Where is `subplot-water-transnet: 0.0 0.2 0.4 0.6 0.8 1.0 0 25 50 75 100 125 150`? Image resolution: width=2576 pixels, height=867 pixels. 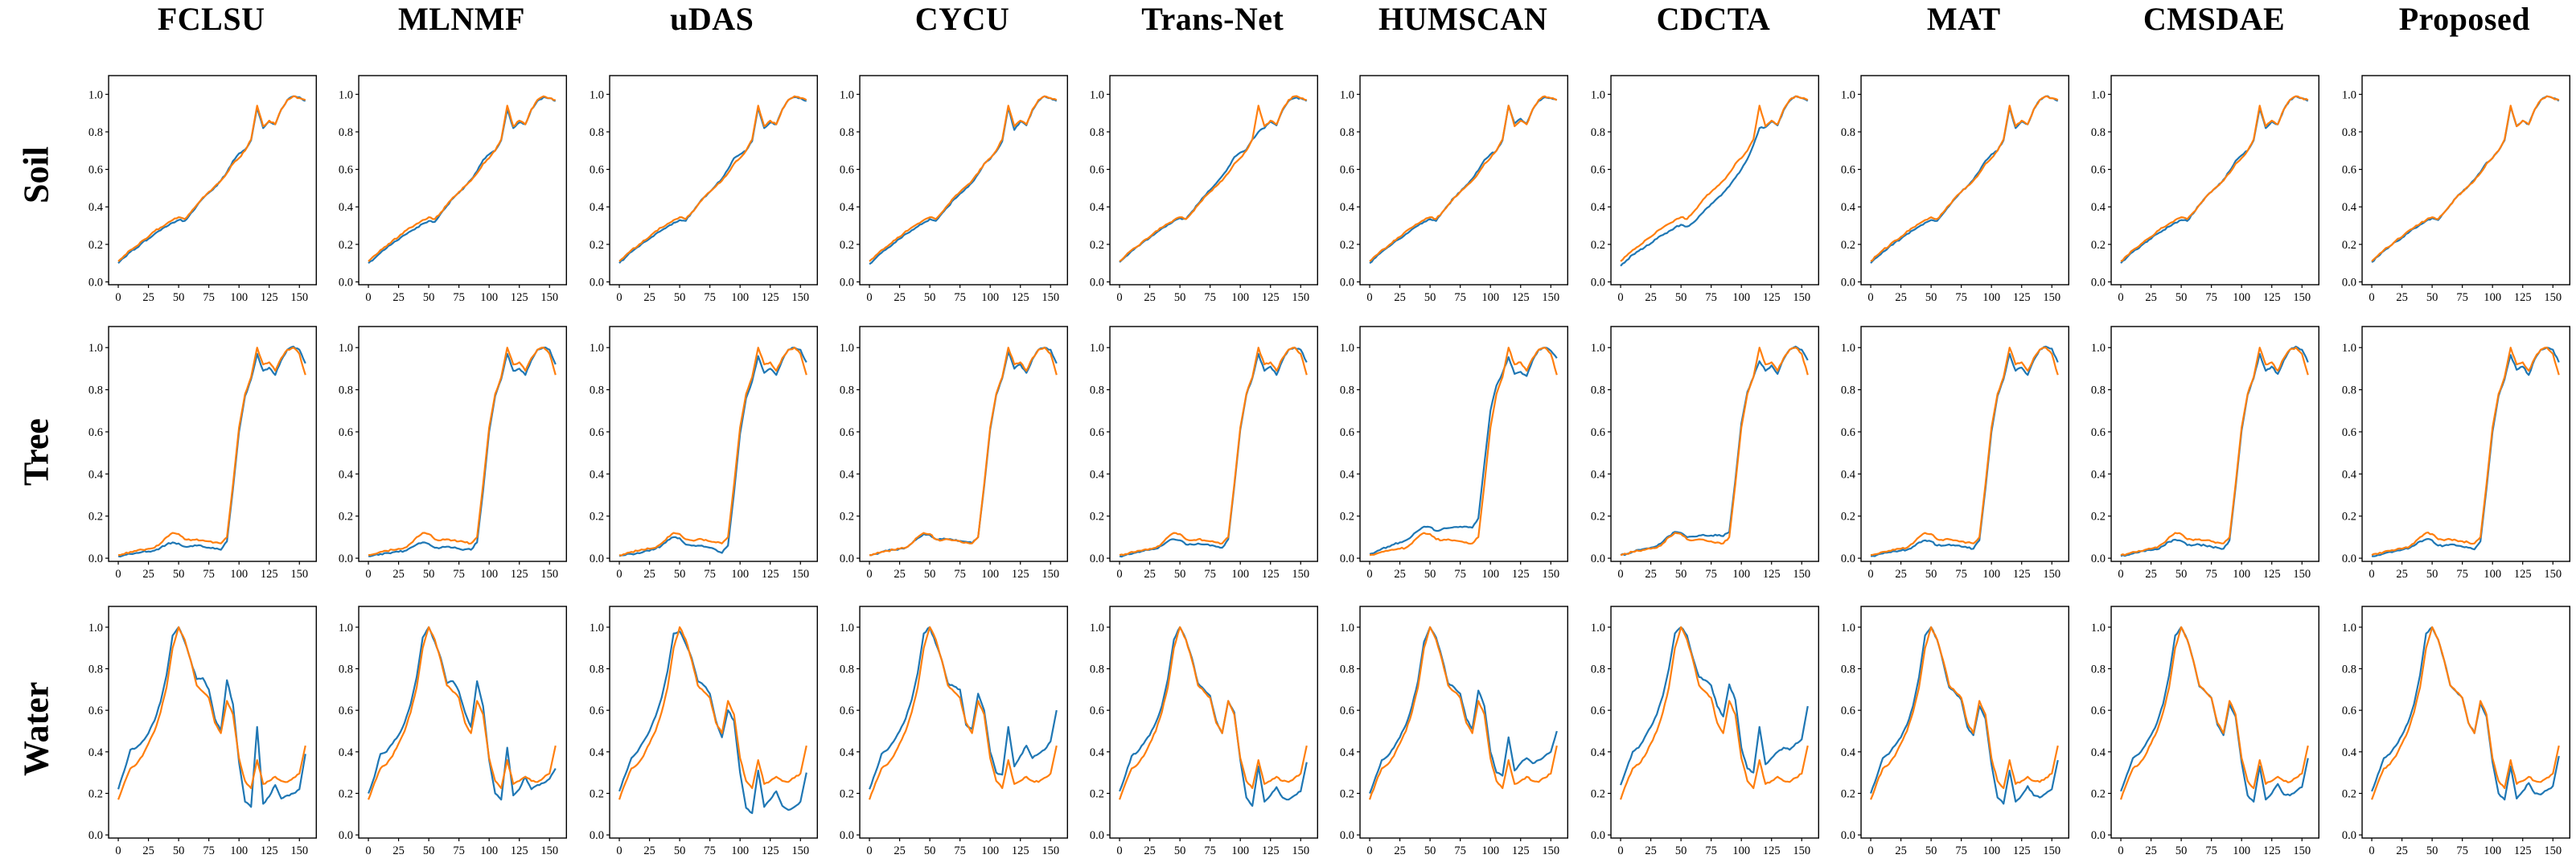 subplot-water-transnet: 0.0 0.2 0.4 0.6 0.8 1.0 0 25 50 75 100 125 150 is located at coordinates (1199, 728).